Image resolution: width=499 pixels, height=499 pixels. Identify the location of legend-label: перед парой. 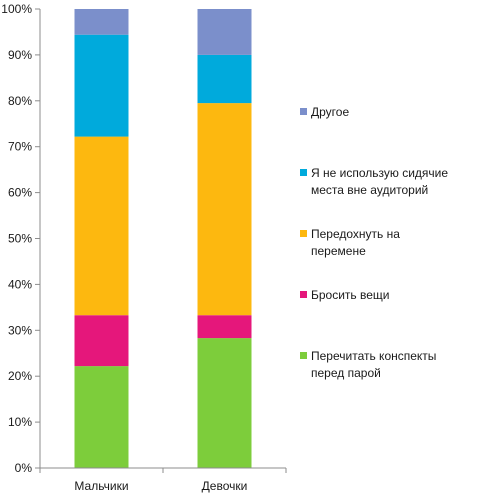
(346, 373).